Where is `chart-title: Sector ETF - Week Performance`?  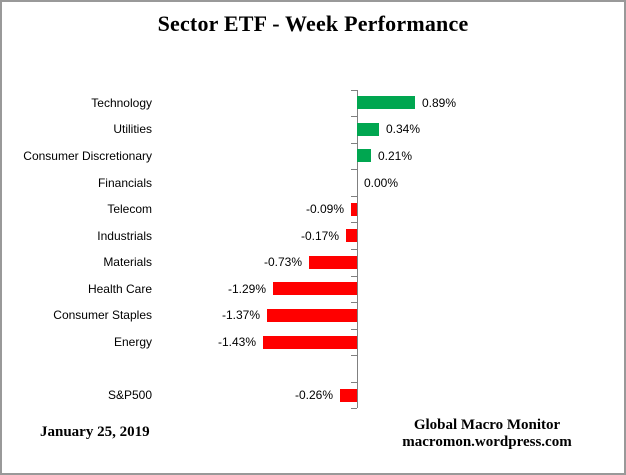
chart-title: Sector ETF - Week Performance is located at coordinates (313, 23).